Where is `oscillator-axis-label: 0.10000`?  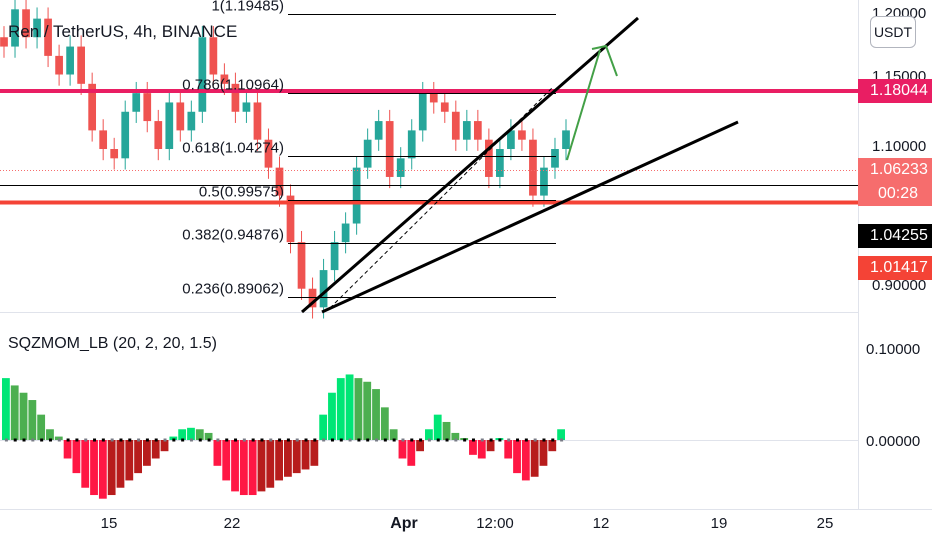
oscillator-axis-label: 0.10000 is located at coordinates (893, 349).